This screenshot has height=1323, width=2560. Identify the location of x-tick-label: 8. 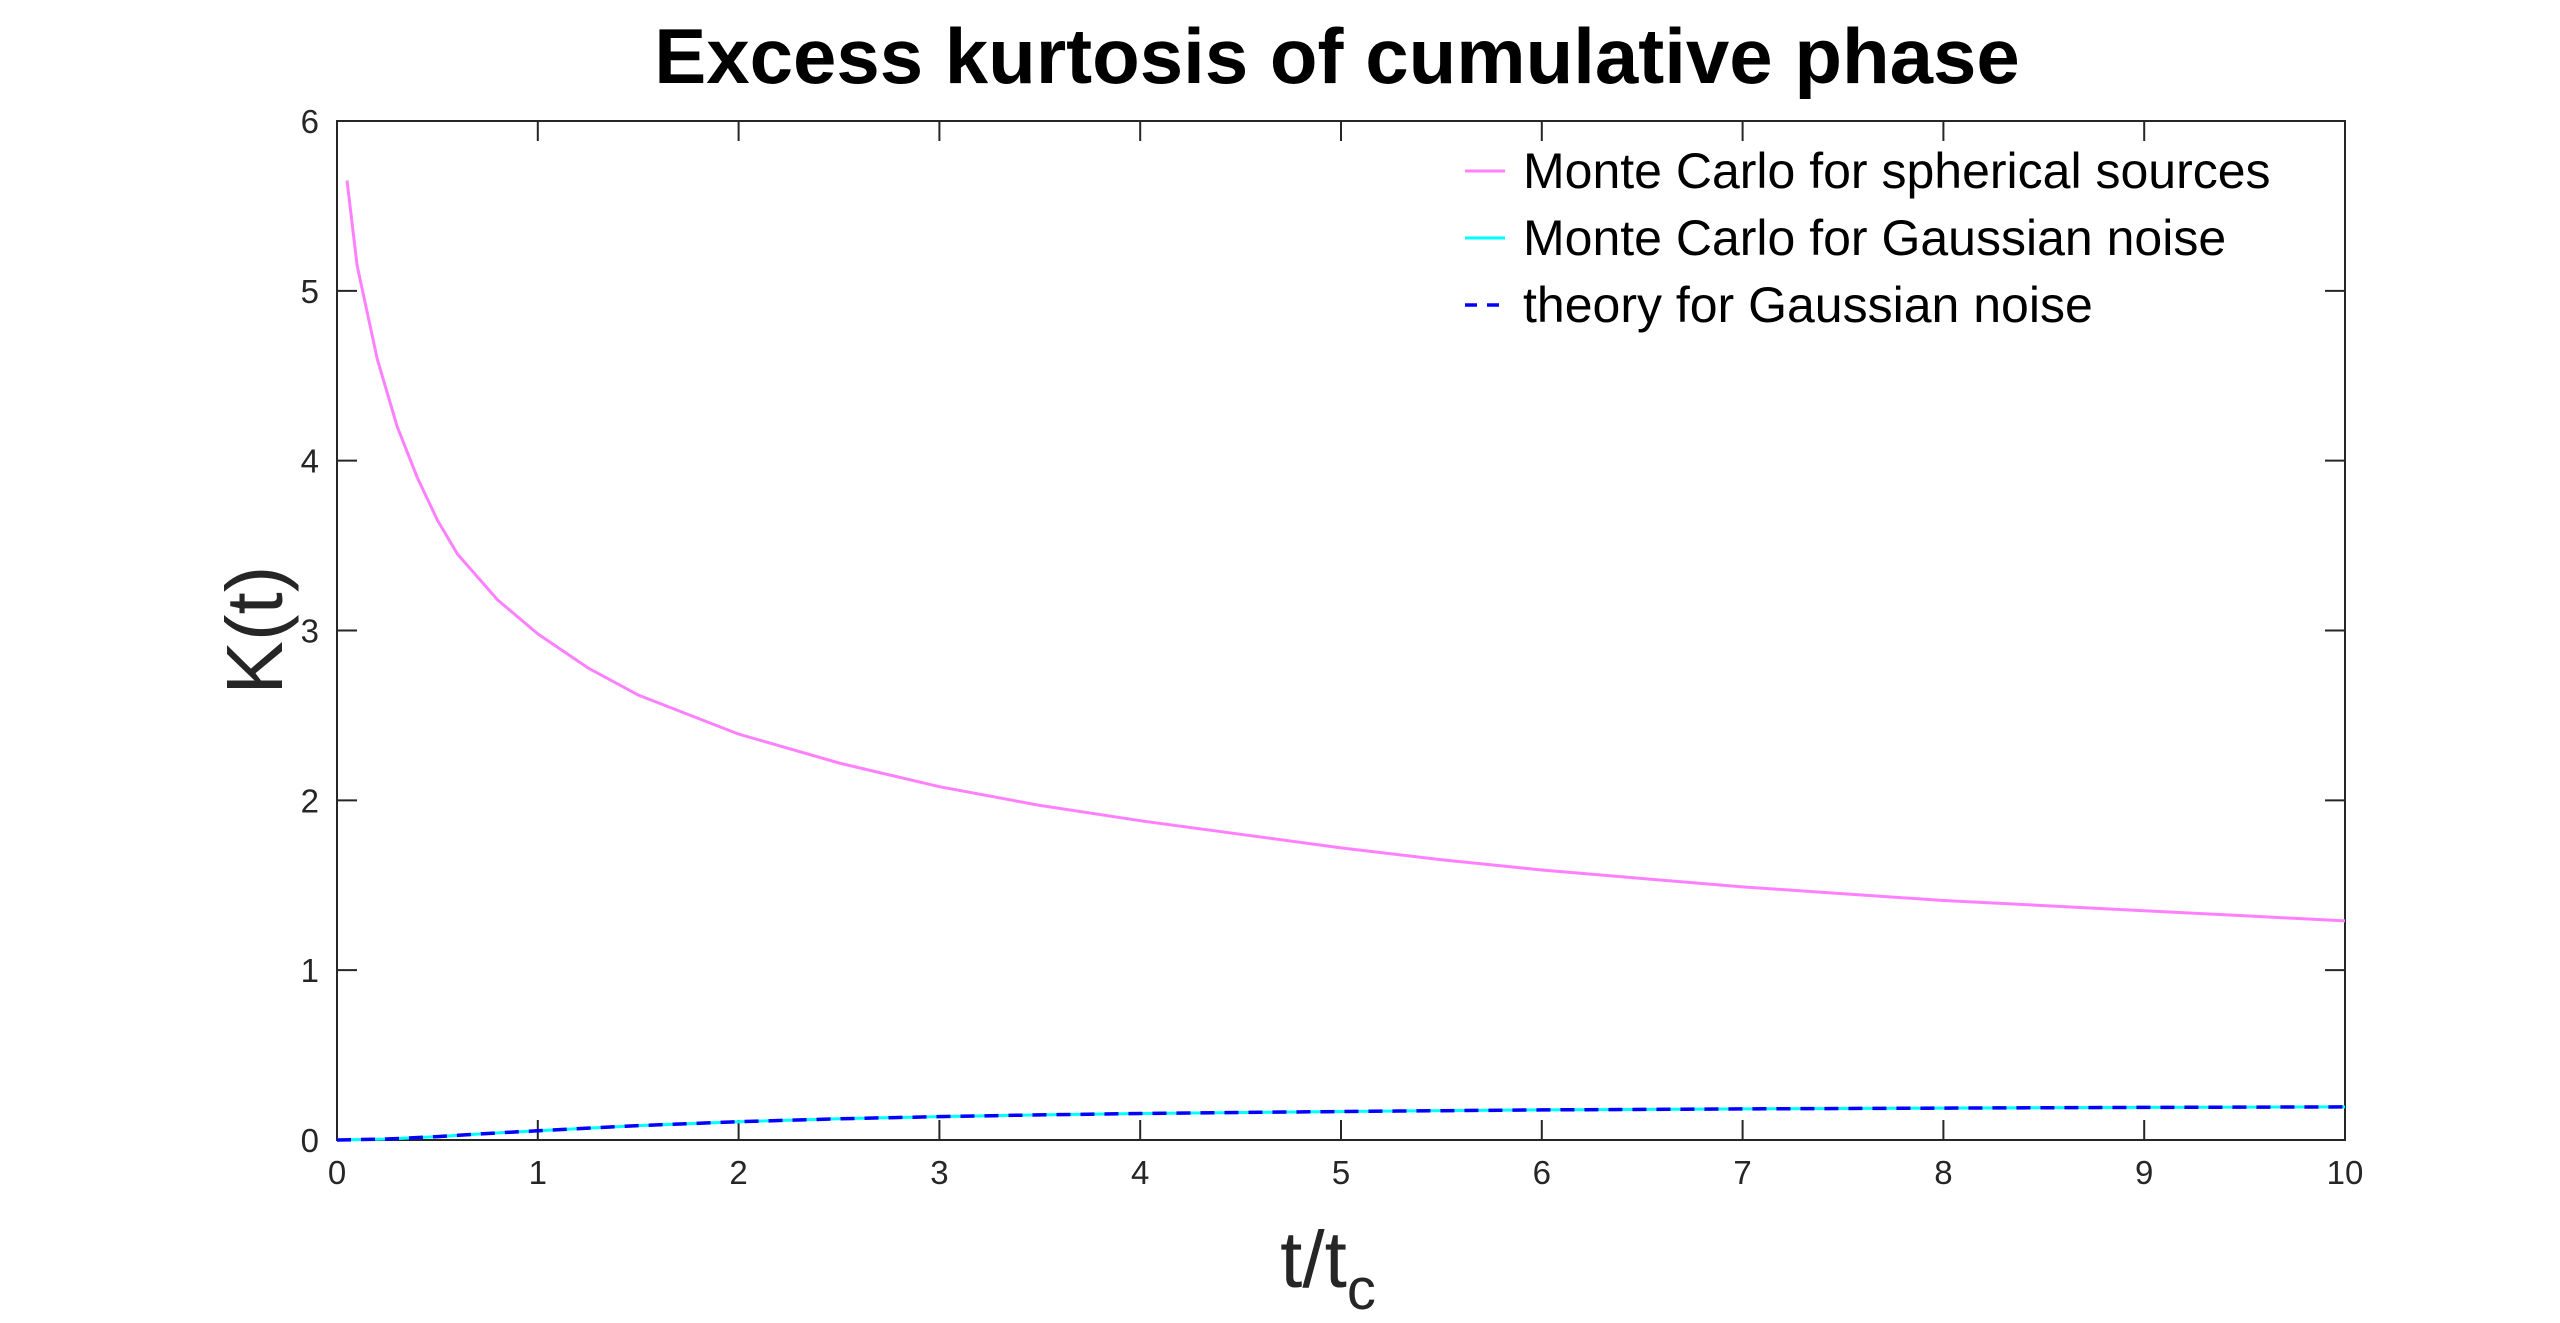
(1943, 1172).